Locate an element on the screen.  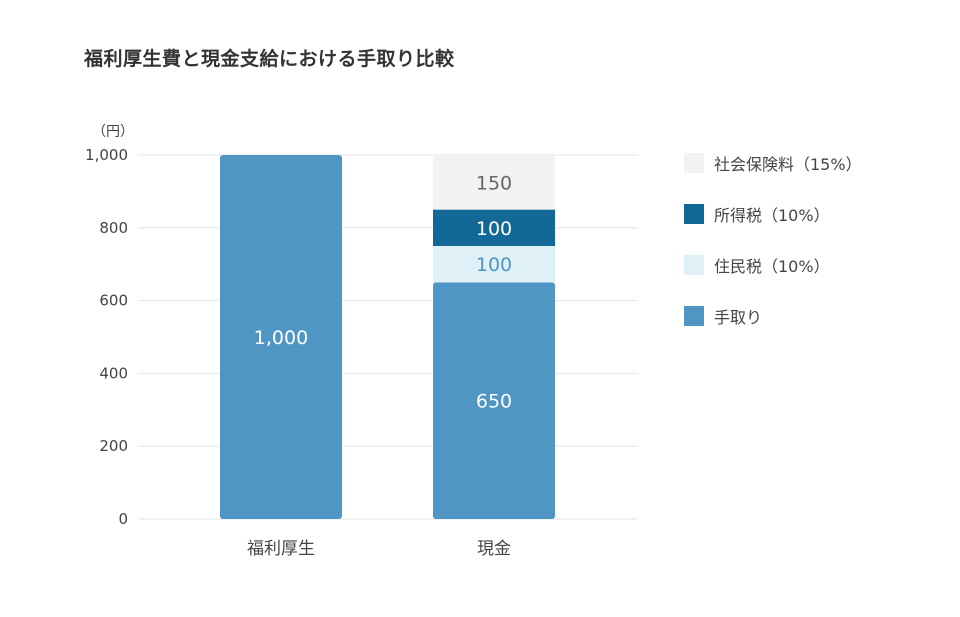
legend-item: 所得税（10%） is located at coordinates (773, 214).